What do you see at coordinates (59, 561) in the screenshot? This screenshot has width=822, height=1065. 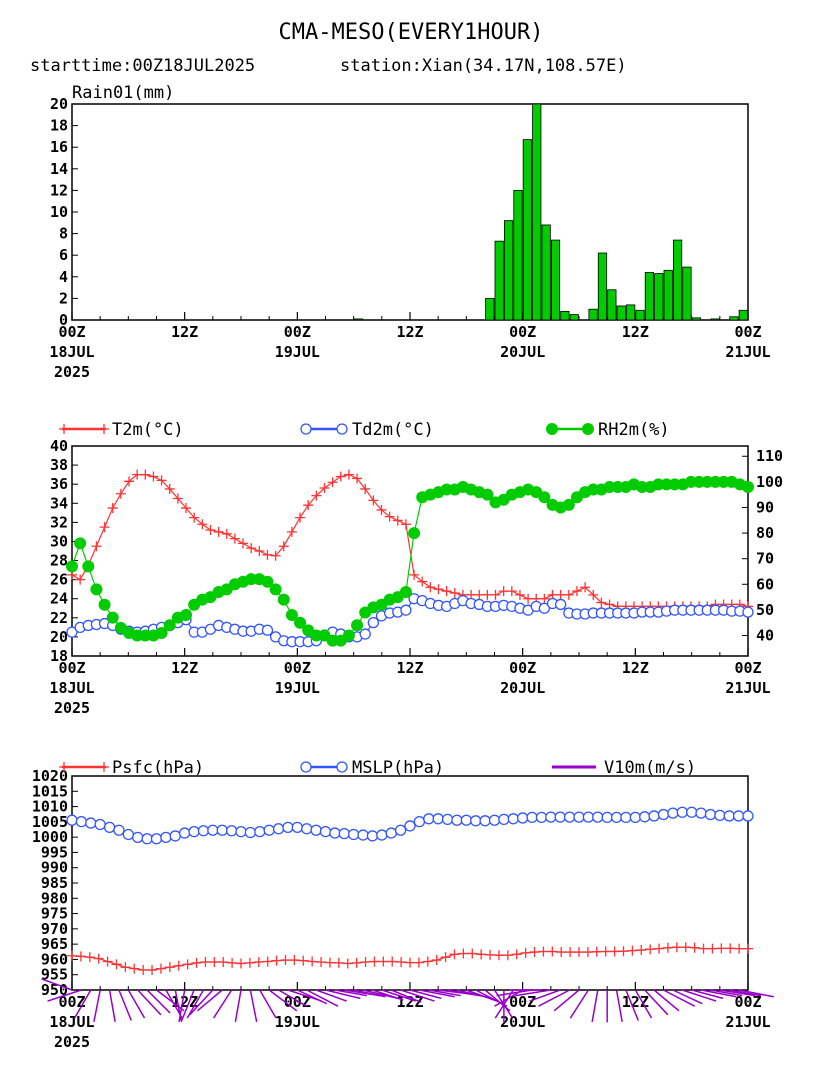 I see `y-tick-label: 28` at bounding box center [59, 561].